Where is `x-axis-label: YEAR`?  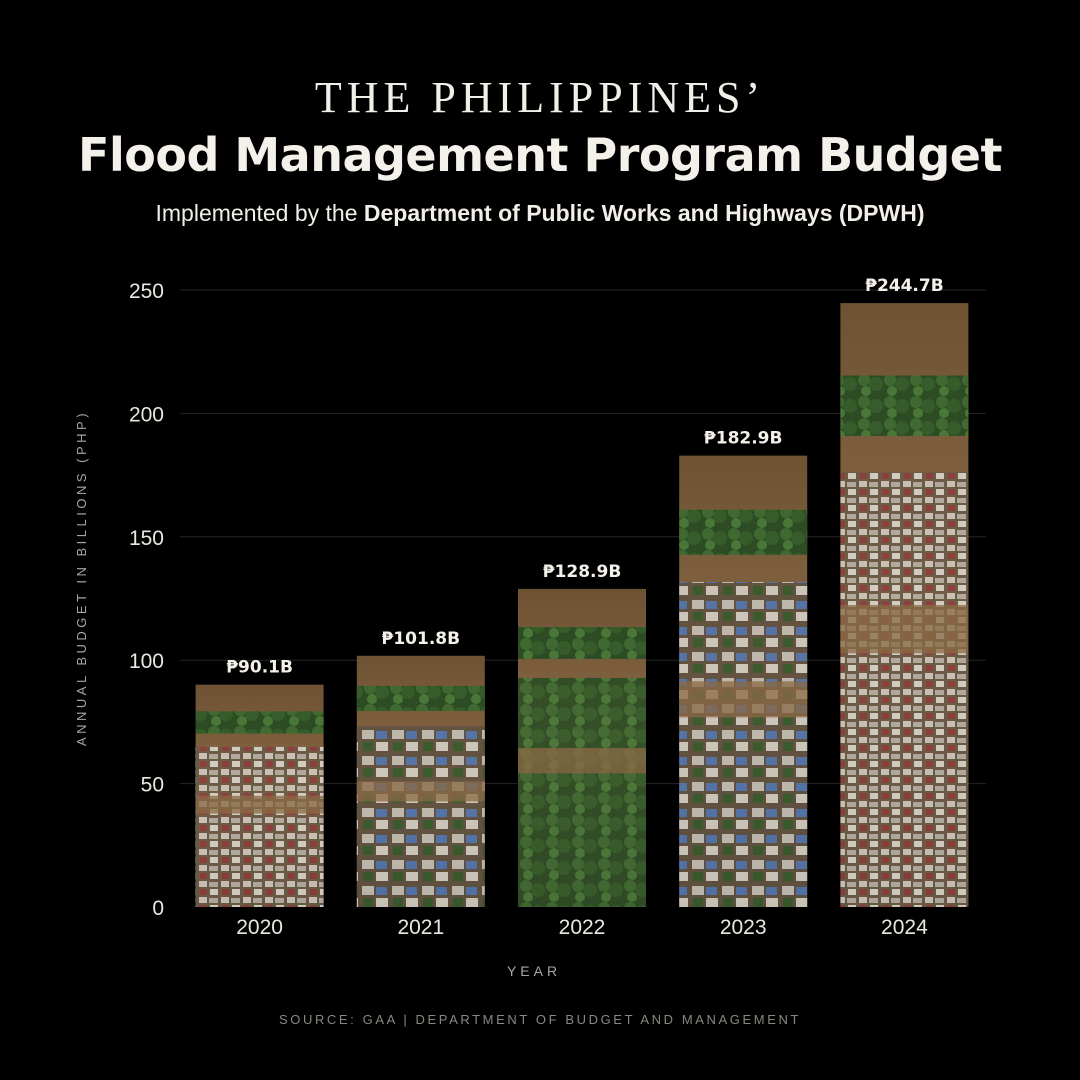 x-axis-label: YEAR is located at coordinates (534, 971).